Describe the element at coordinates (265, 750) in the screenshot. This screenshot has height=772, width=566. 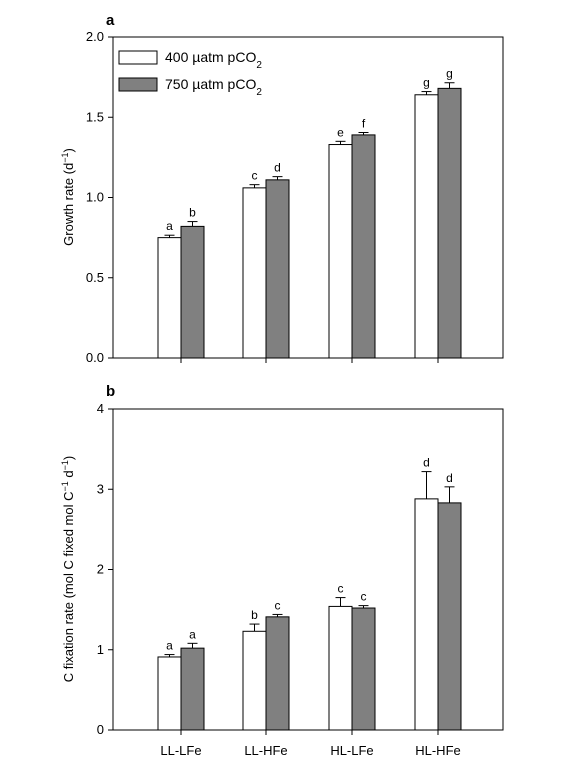
I see `category-label: LL-HFe` at that location.